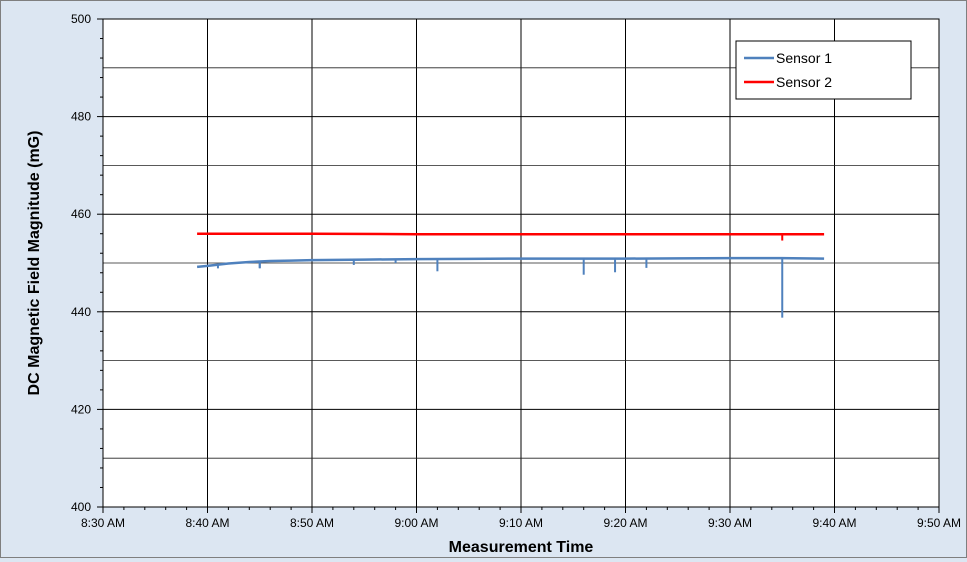 Image resolution: width=967 pixels, height=562 pixels. What do you see at coordinates (625, 523) in the screenshot?
I see `x-tick-label: 9:20 AM` at bounding box center [625, 523].